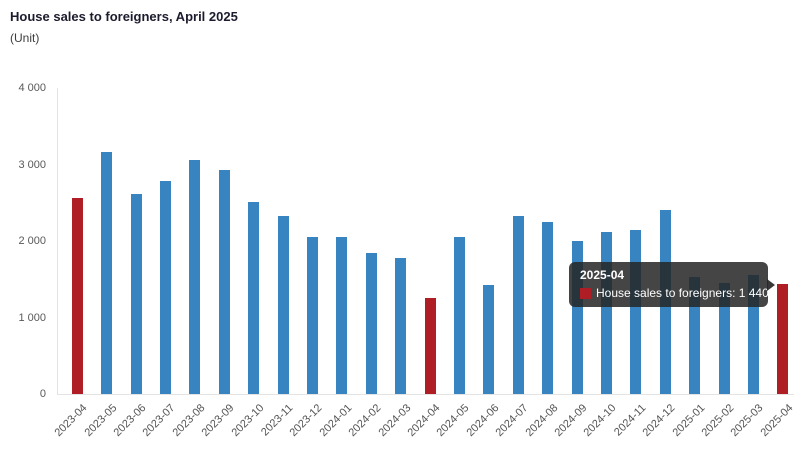  Describe the element at coordinates (32, 164) in the screenshot. I see `y-tick-label: 3 000` at that location.